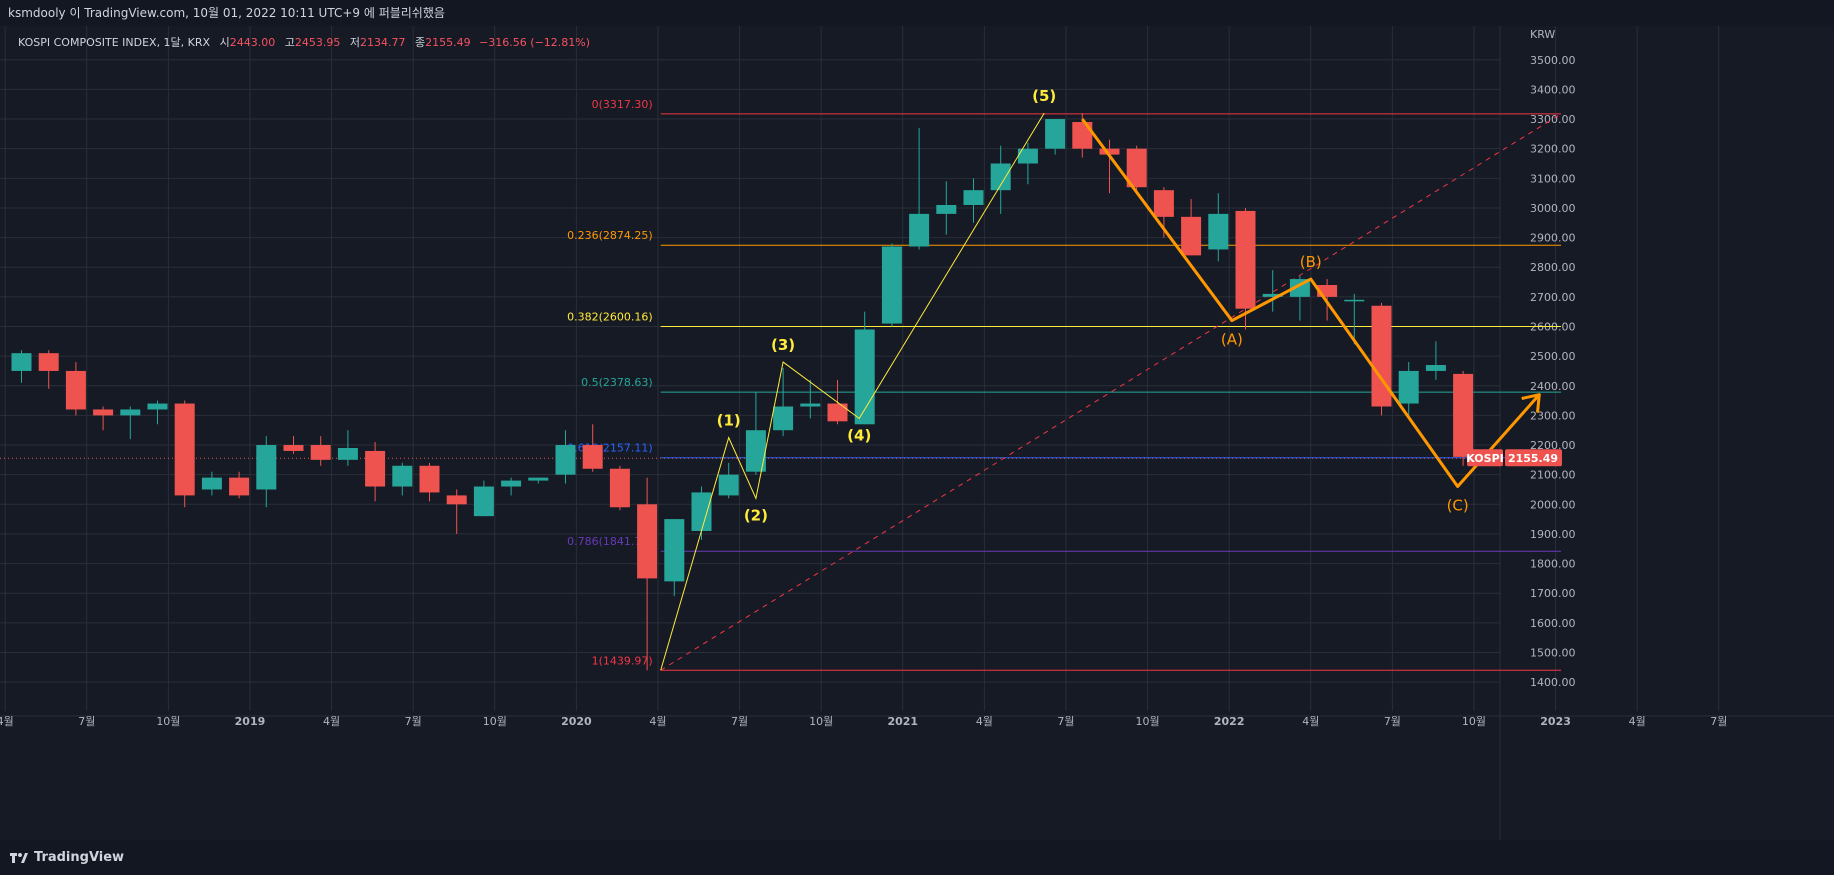 The image size is (1834, 875). I want to click on fib-level-label: 0.236(2874.25), so click(610, 235).